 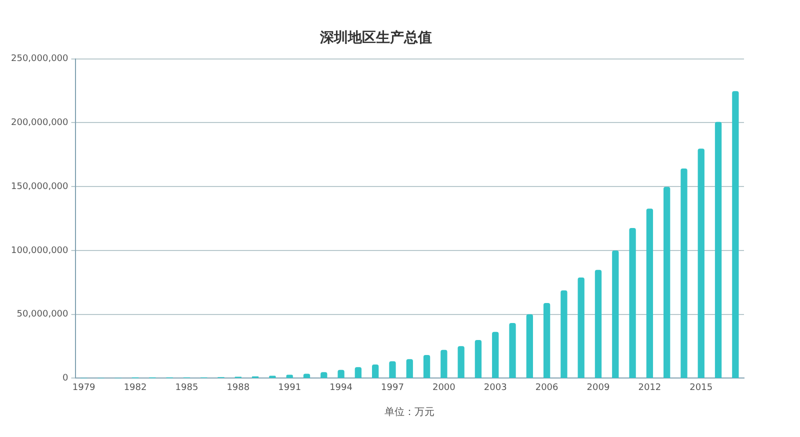 What do you see at coordinates (392, 387) in the screenshot?
I see `x-tick-label: 1997` at bounding box center [392, 387].